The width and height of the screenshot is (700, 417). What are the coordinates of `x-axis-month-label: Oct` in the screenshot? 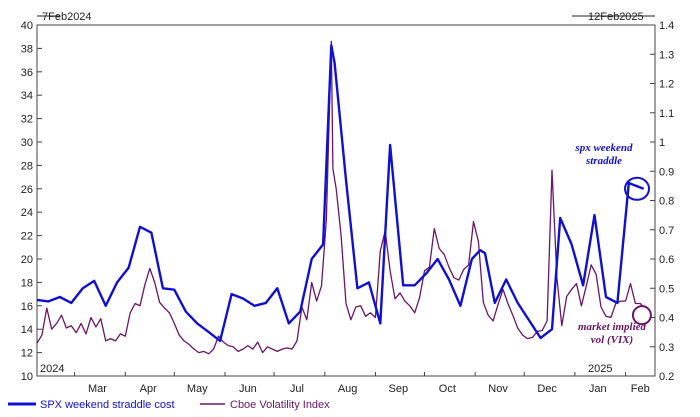 It's located at (447, 389).